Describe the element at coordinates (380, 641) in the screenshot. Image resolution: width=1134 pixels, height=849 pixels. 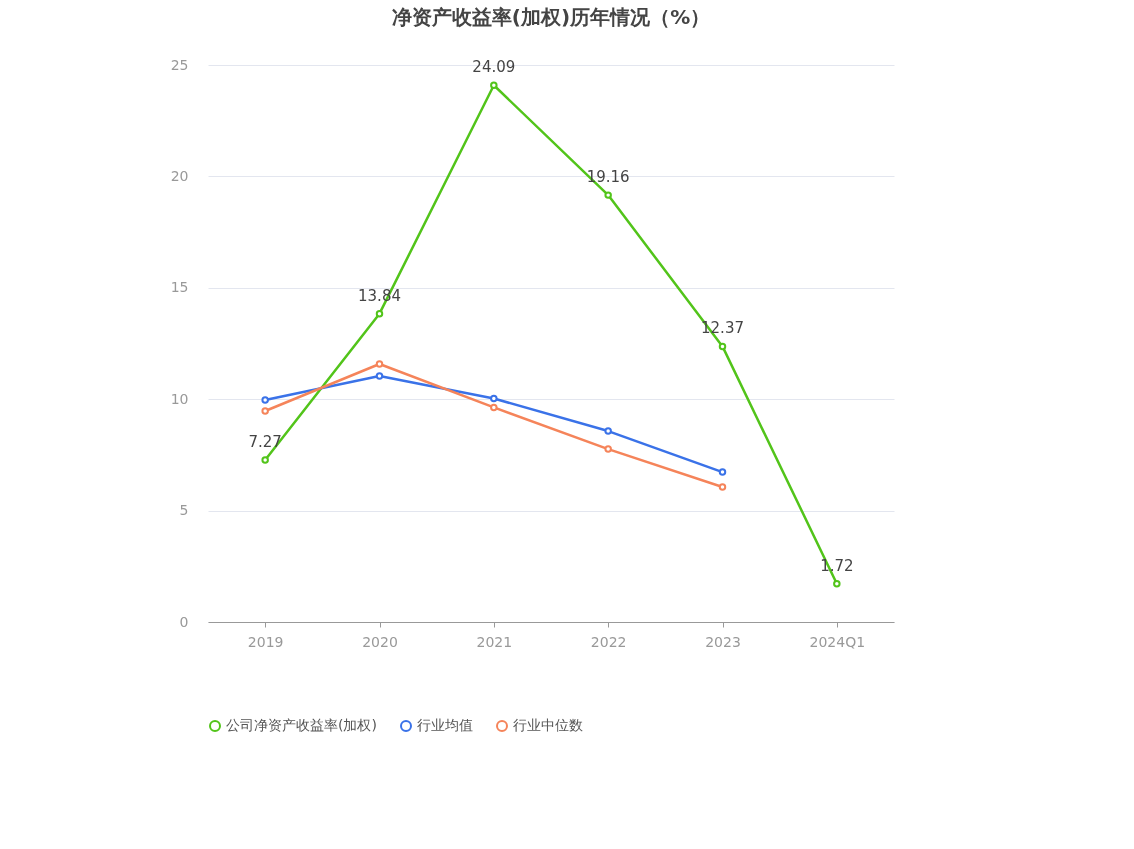
I see `x-tick-label: 2020` at that location.